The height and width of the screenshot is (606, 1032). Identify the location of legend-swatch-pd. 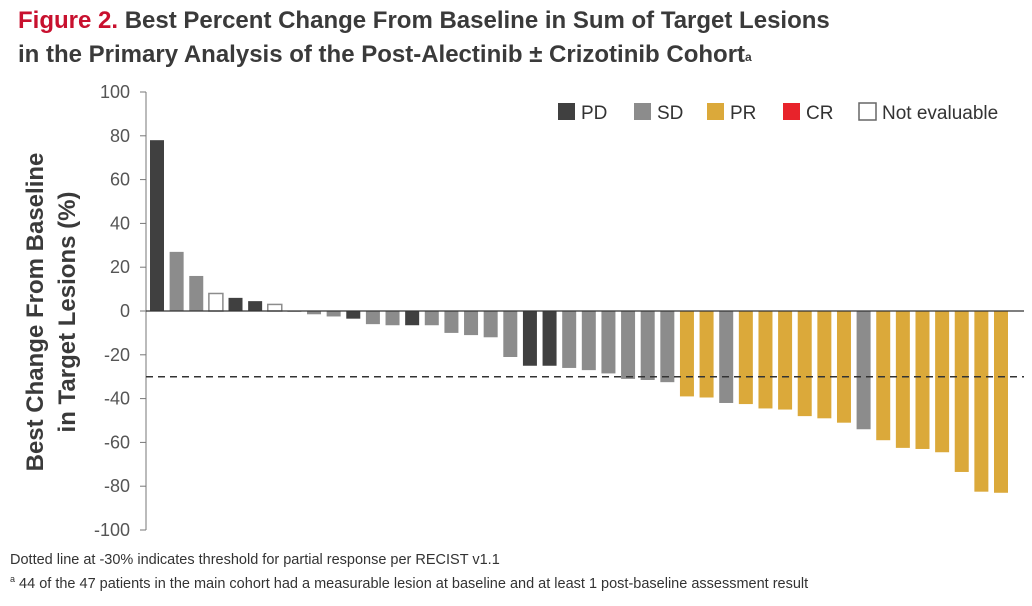
(566, 111).